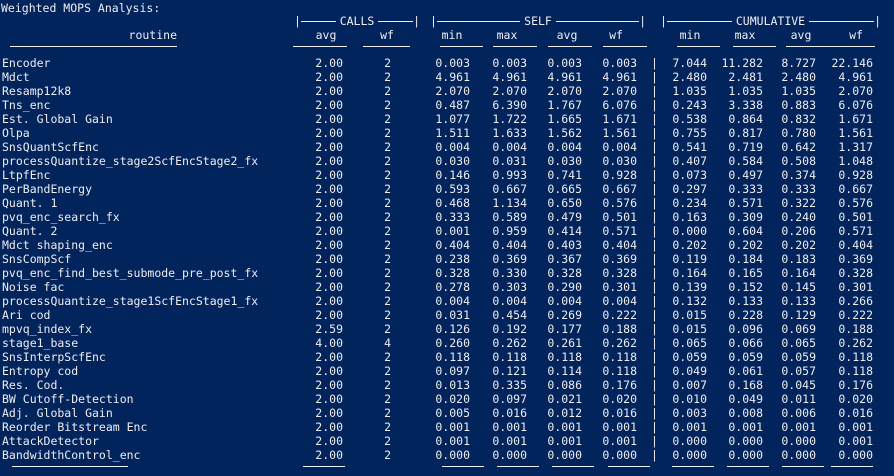 This screenshot has height=476, width=894. What do you see at coordinates (564, 399) in the screenshot?
I see `cell-self-avg: 0.021` at bounding box center [564, 399].